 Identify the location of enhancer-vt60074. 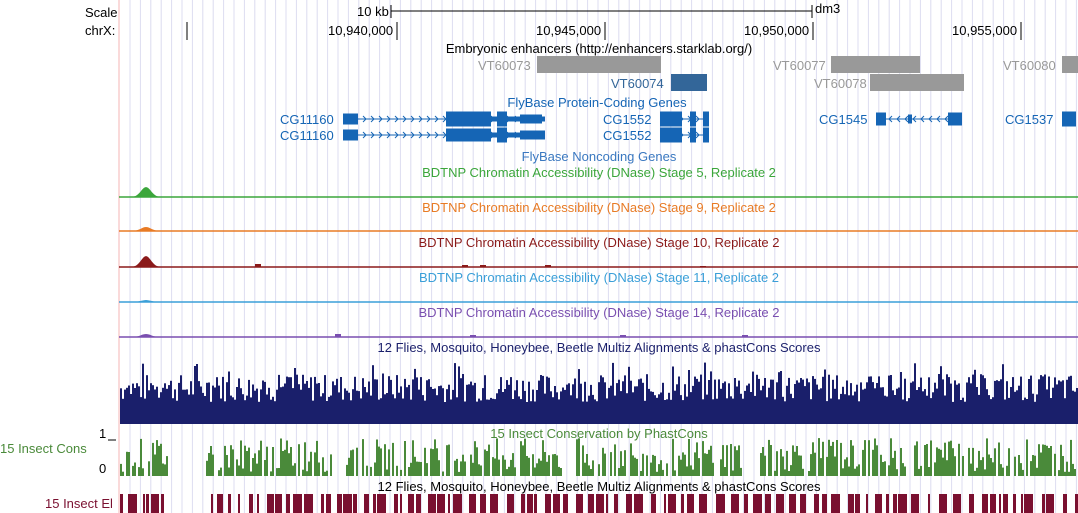
(689, 82).